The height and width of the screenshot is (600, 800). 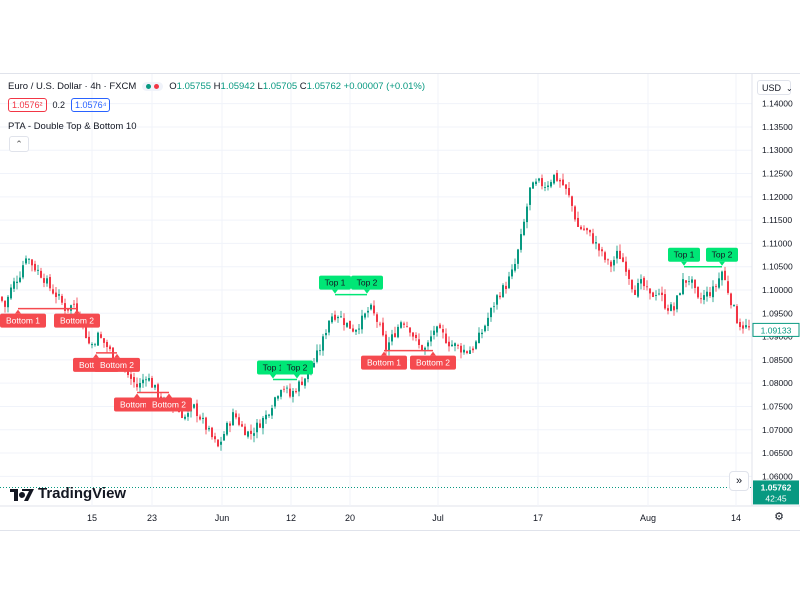 What do you see at coordinates (777, 360) in the screenshot?
I see `y-tick-label: 1.08500` at bounding box center [777, 360].